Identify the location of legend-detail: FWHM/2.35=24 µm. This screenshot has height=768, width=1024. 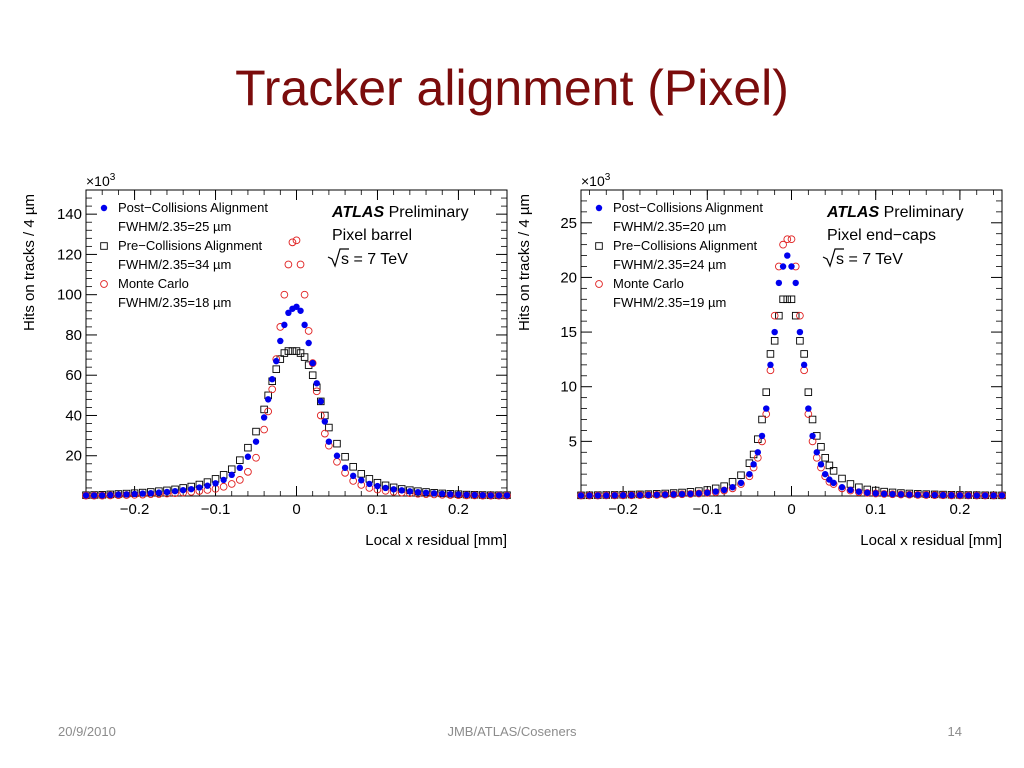
(669, 264).